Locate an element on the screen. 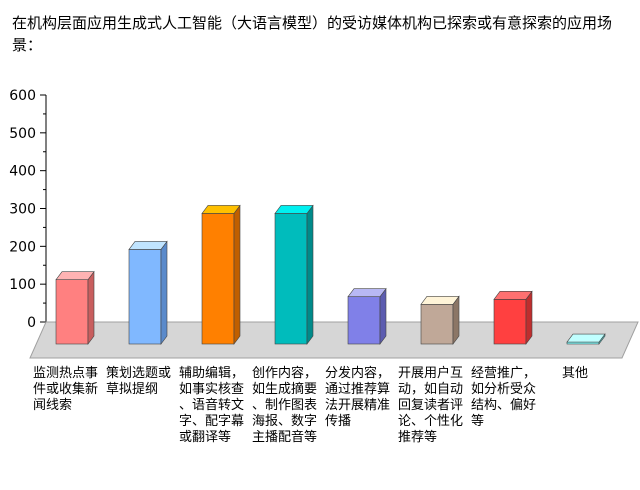 This screenshot has width=640, height=490. x-tick-label-line: 分发内容， is located at coordinates (358, 373).